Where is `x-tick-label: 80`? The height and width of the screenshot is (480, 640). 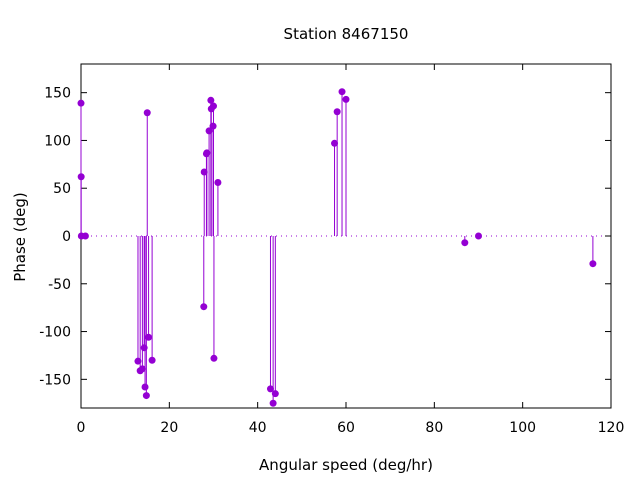
x-tick-label: 80 is located at coordinates (434, 428).